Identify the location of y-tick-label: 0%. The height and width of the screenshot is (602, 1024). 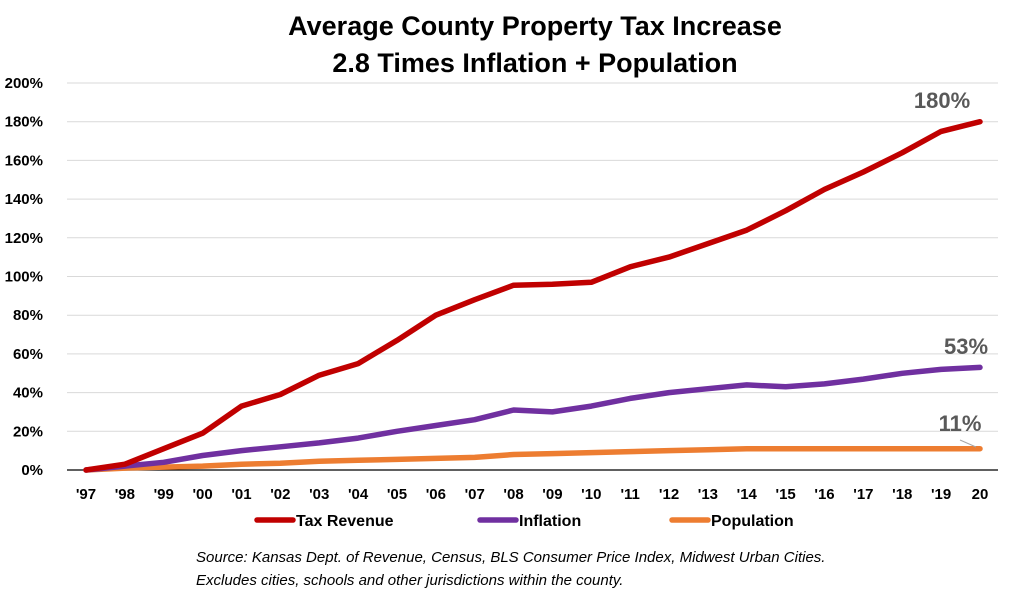
(32, 470).